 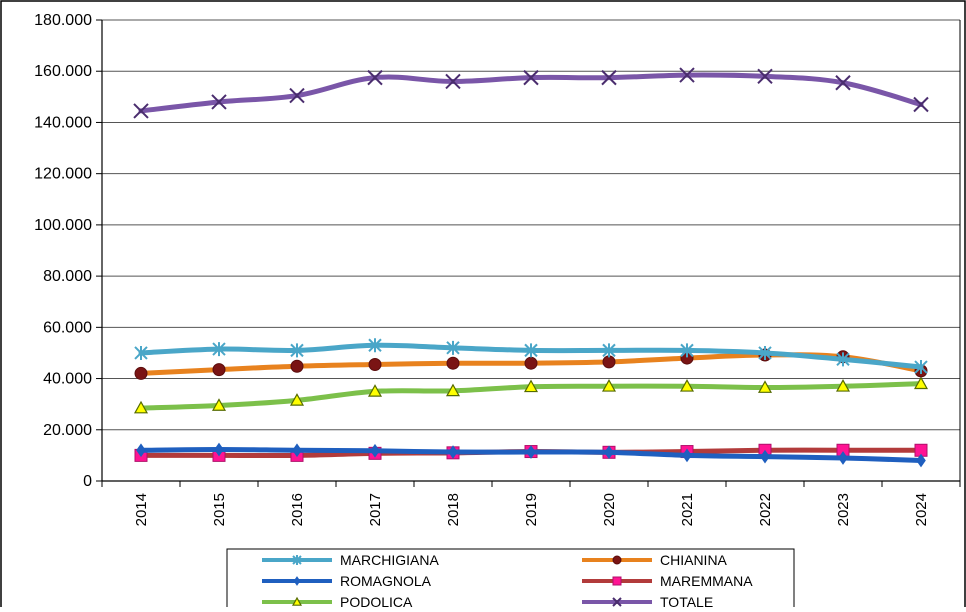 What do you see at coordinates (609, 509) in the screenshot?
I see `x-tick-label: 2020` at bounding box center [609, 509].